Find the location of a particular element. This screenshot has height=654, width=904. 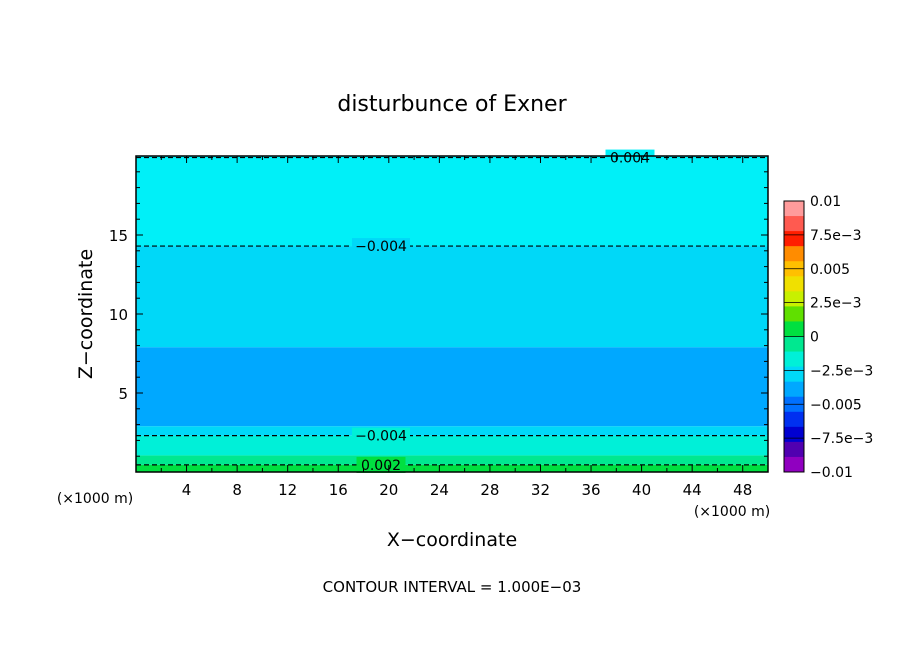

colorbar-label: −0.01 is located at coordinates (831, 473).